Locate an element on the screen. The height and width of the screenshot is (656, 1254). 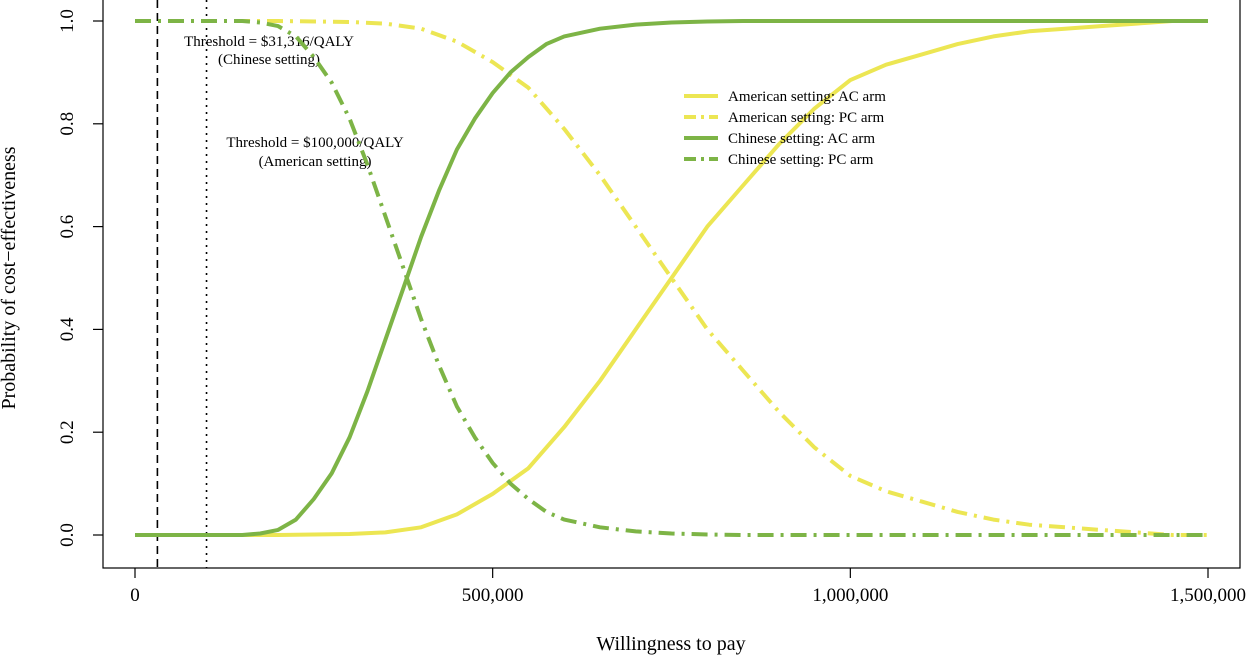
y-tick-label: 0.6 is located at coordinates (67, 227).